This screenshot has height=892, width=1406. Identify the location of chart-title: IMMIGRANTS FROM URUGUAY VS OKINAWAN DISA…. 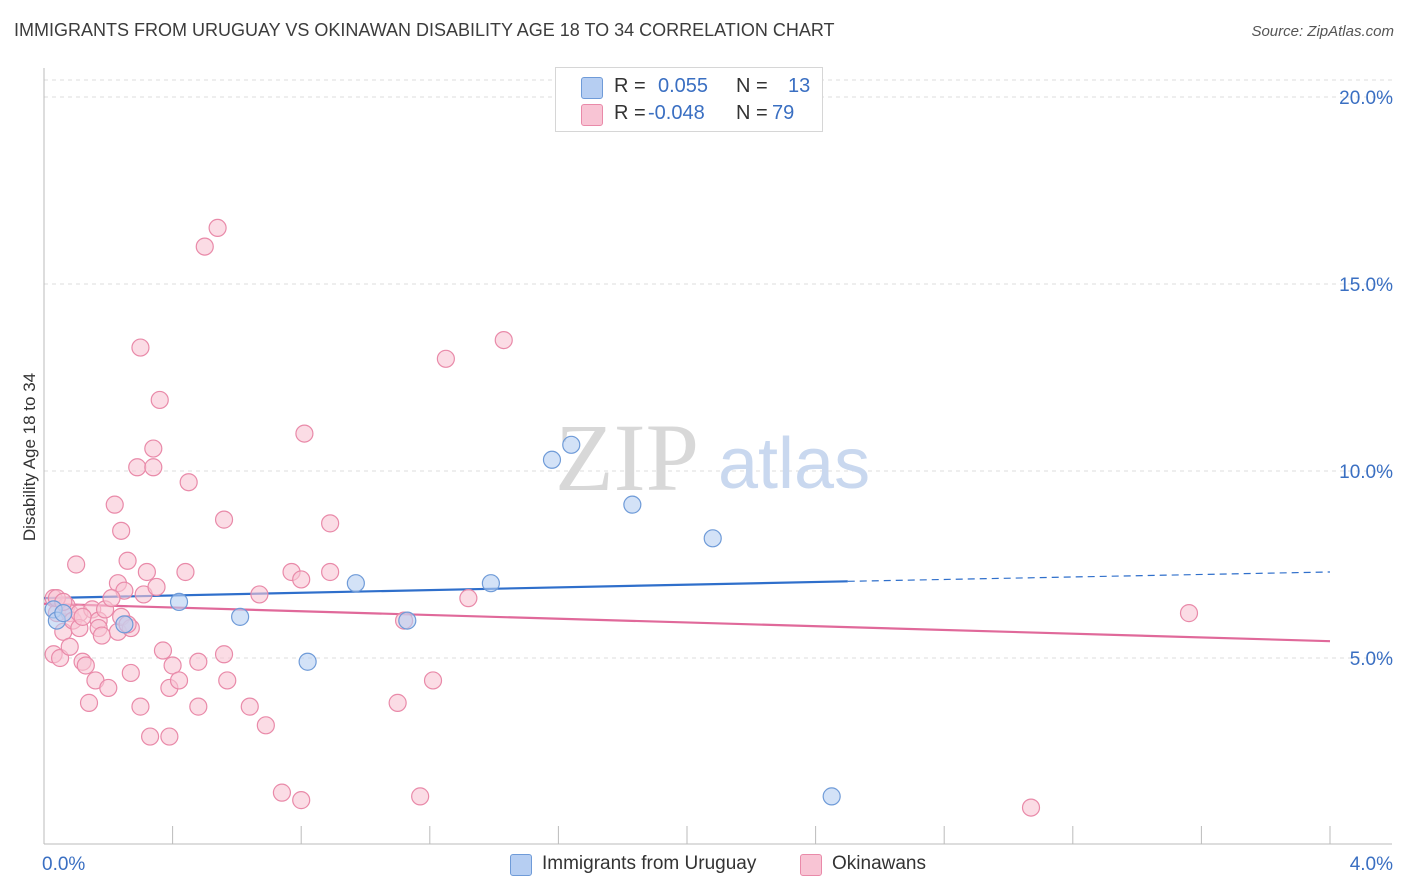
(424, 30).